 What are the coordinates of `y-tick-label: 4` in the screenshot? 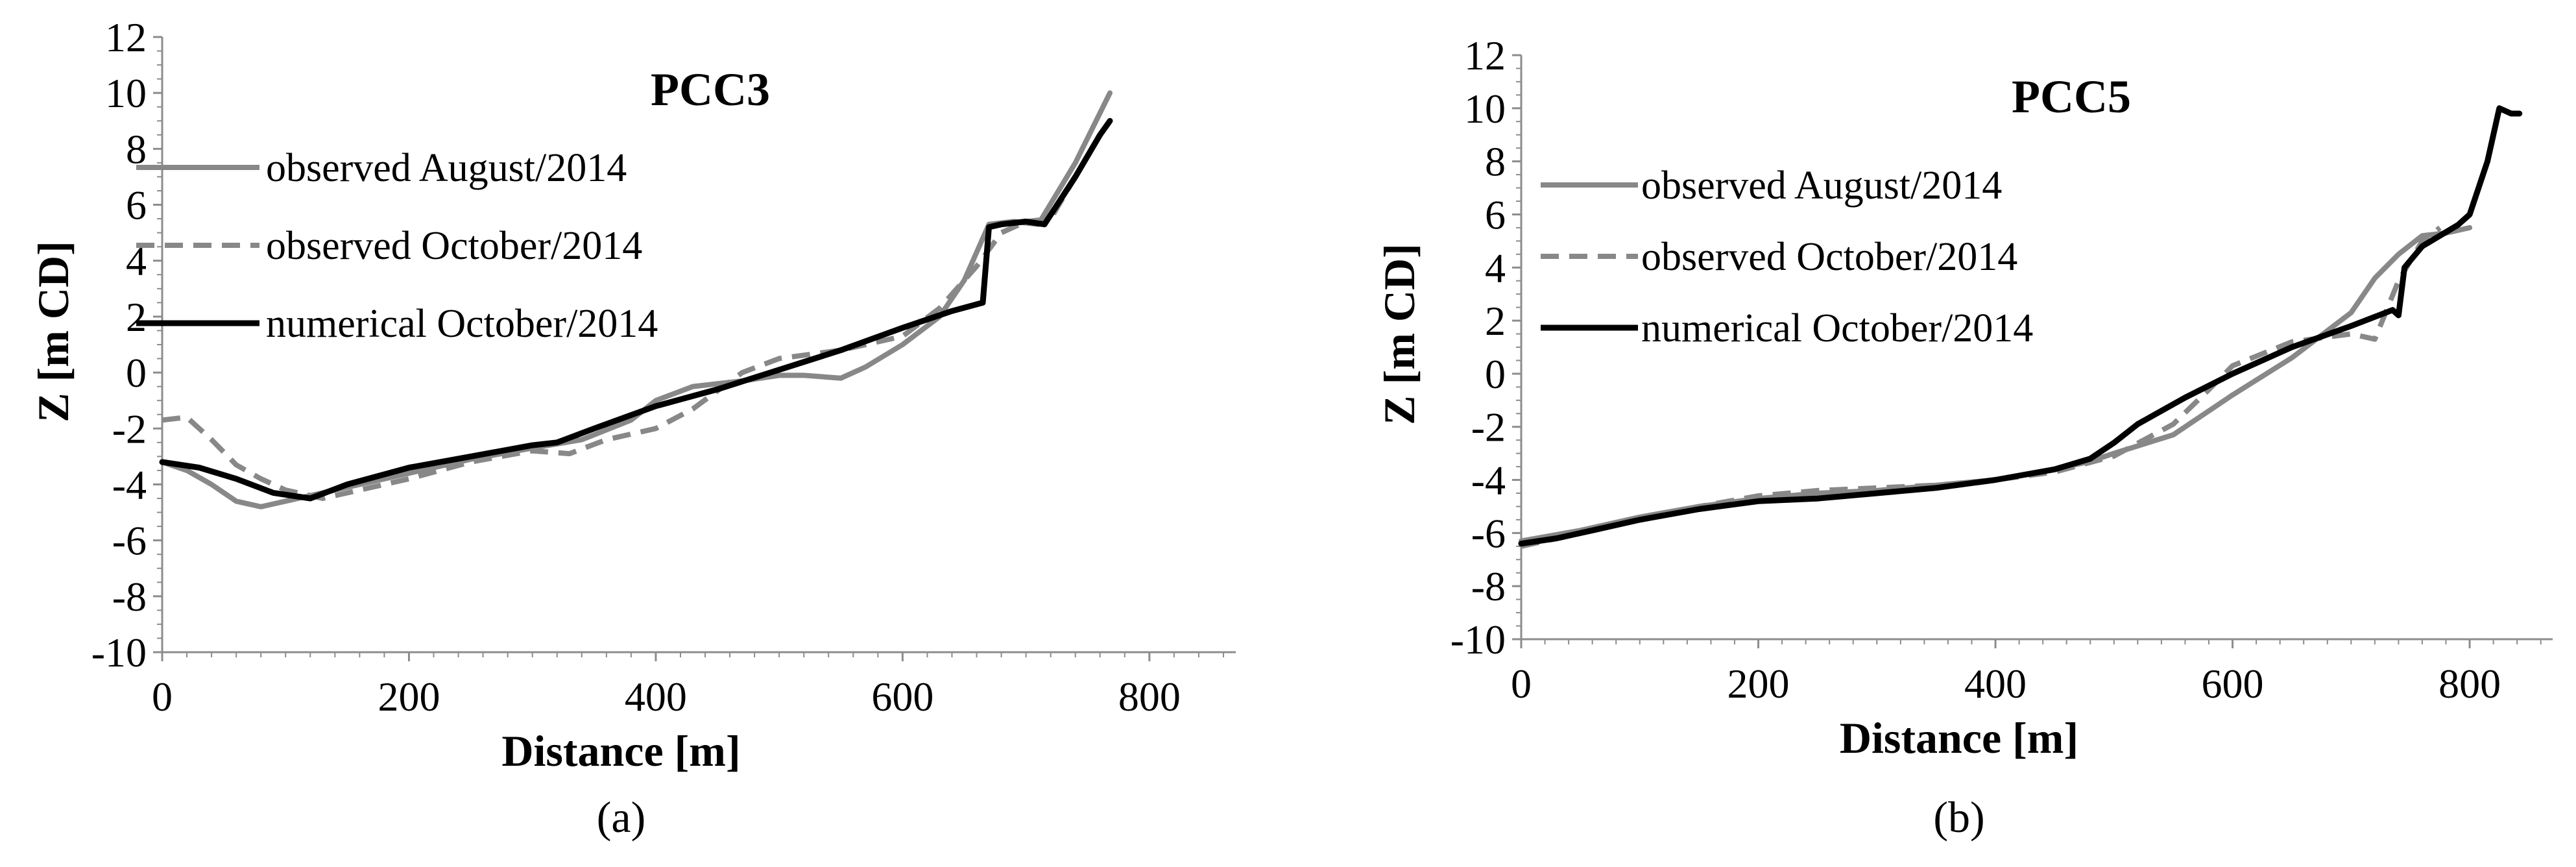 It's located at (1495, 268).